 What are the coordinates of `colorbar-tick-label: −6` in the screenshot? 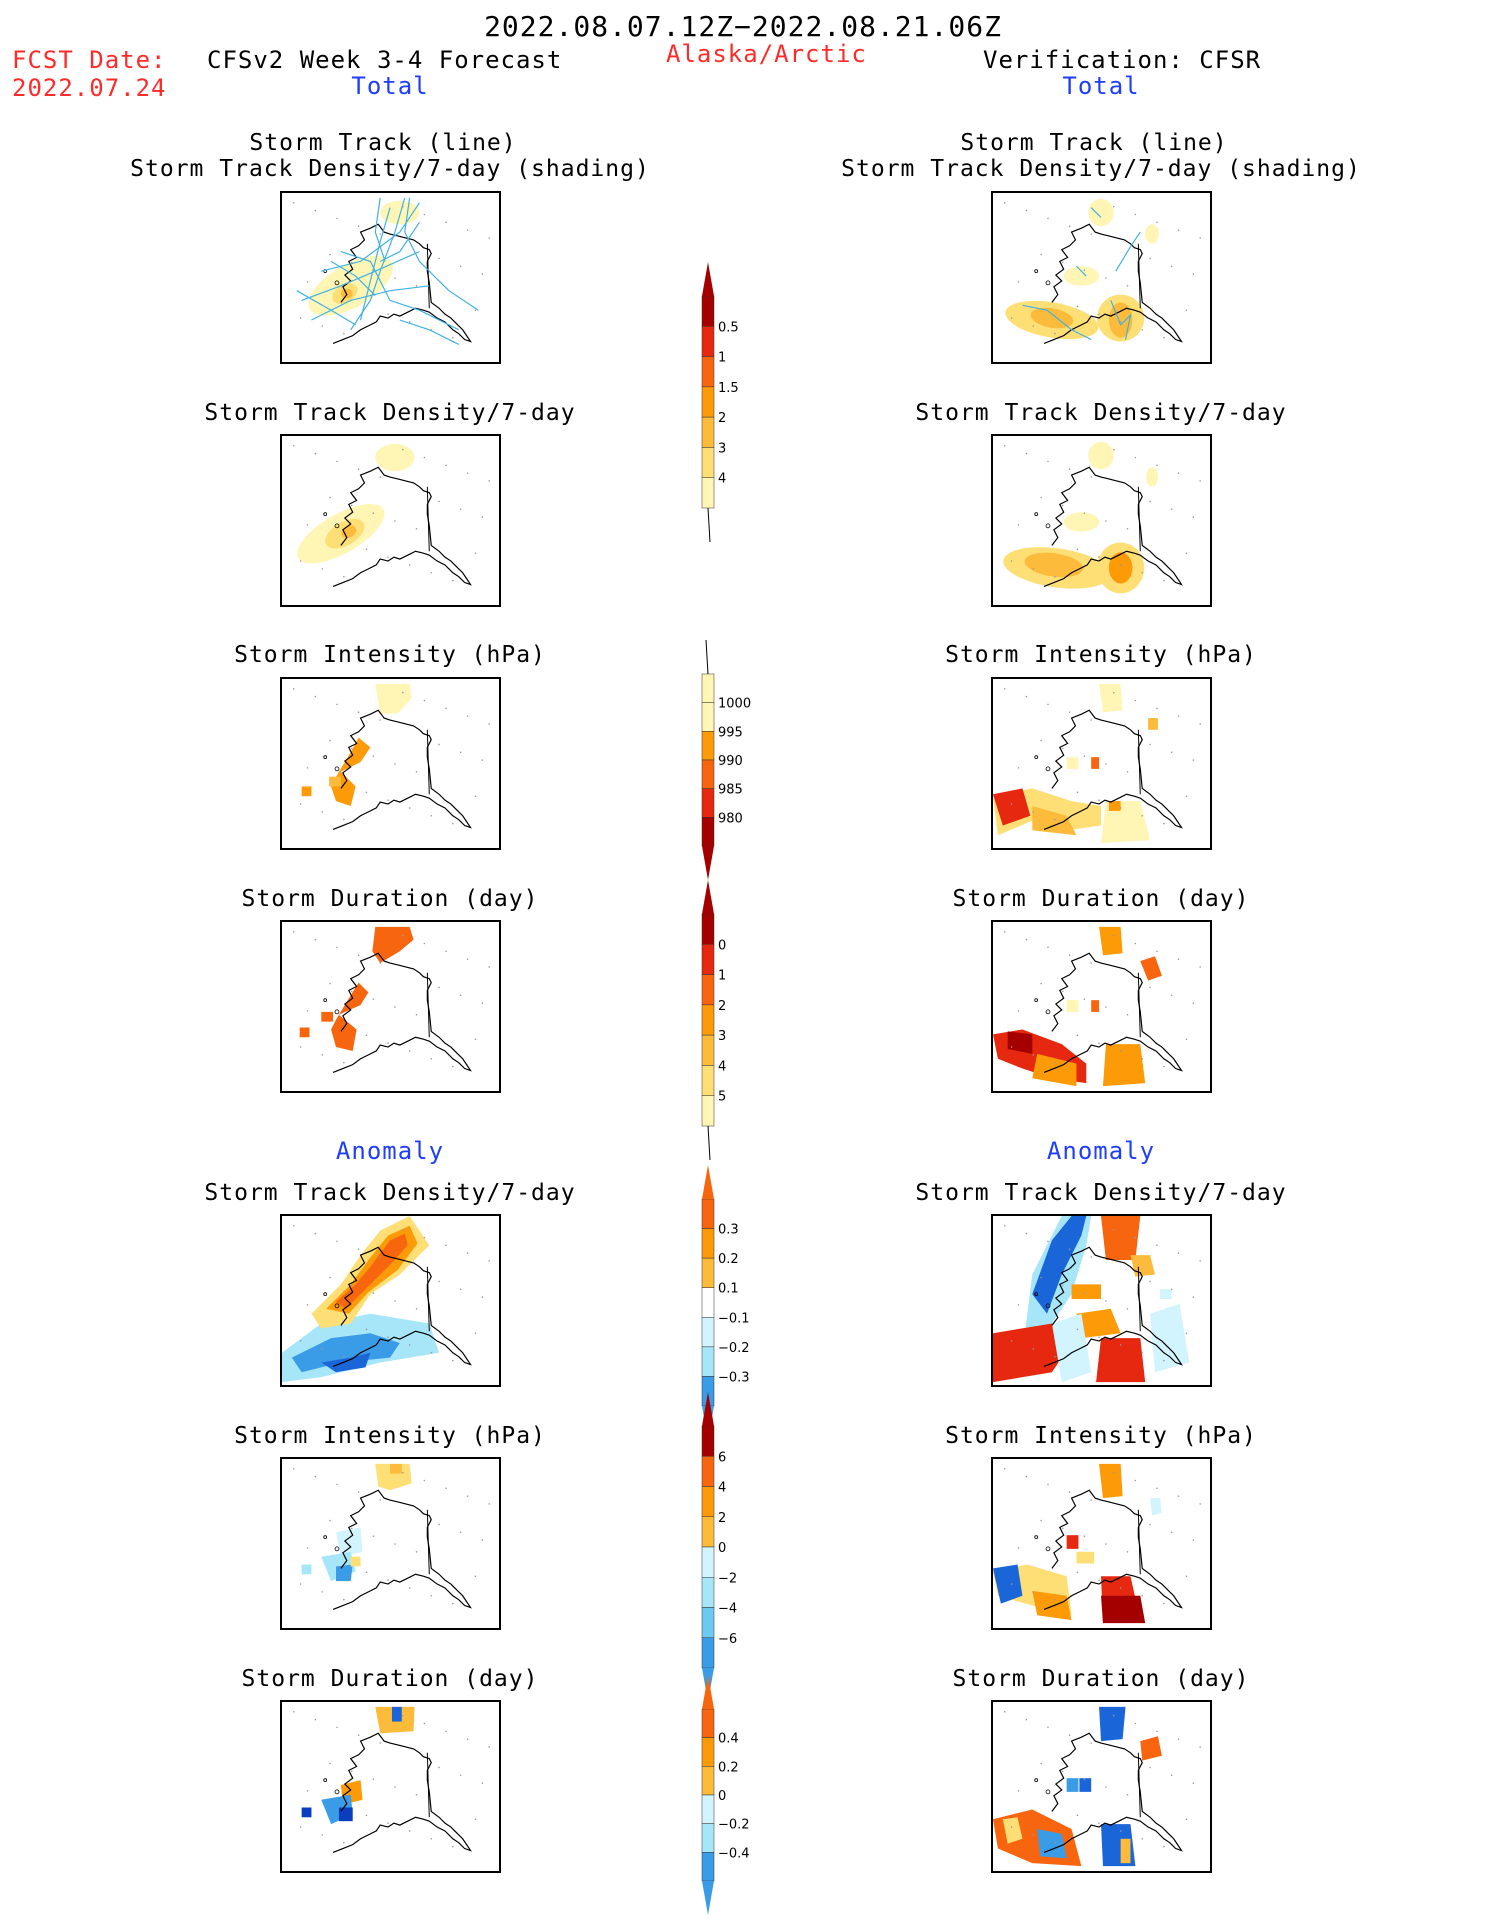 It's located at (727, 1639).